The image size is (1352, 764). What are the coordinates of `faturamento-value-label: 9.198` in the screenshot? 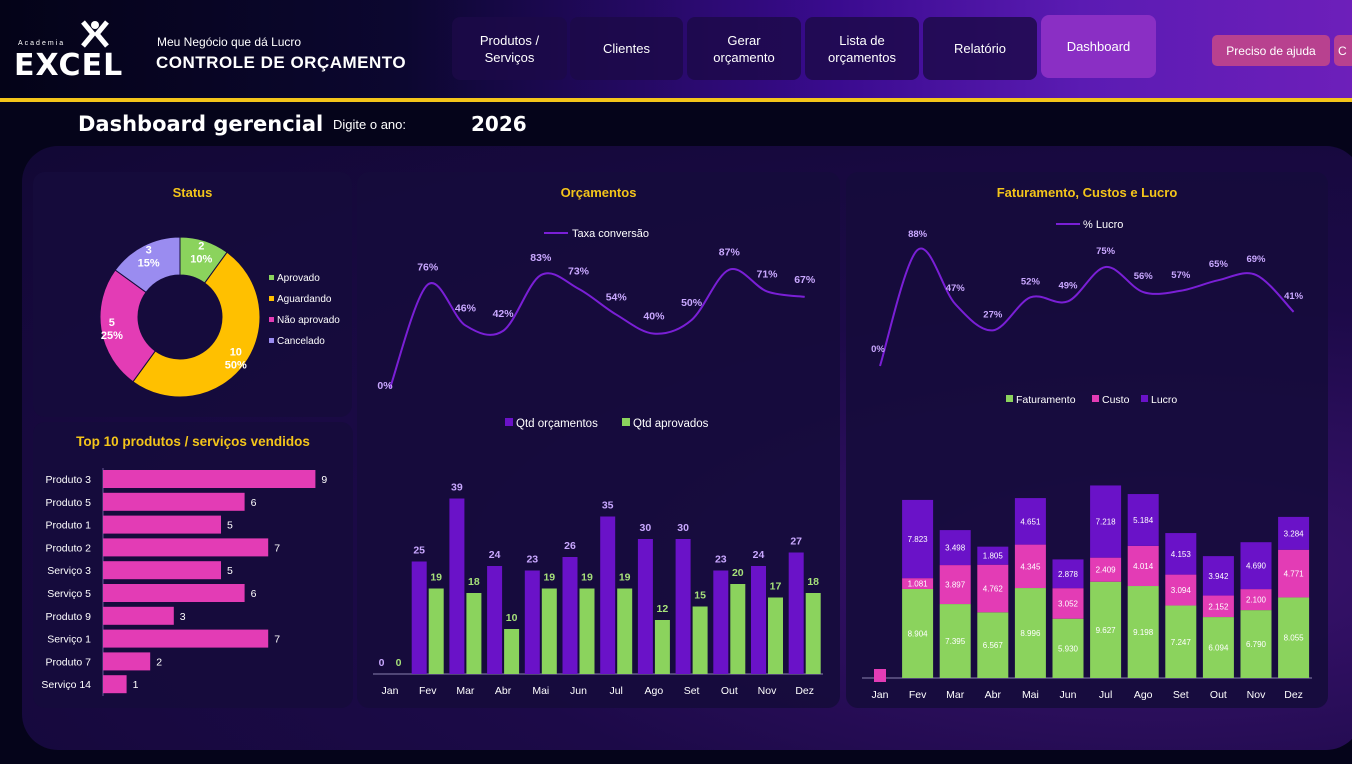 It's located at (1143, 632).